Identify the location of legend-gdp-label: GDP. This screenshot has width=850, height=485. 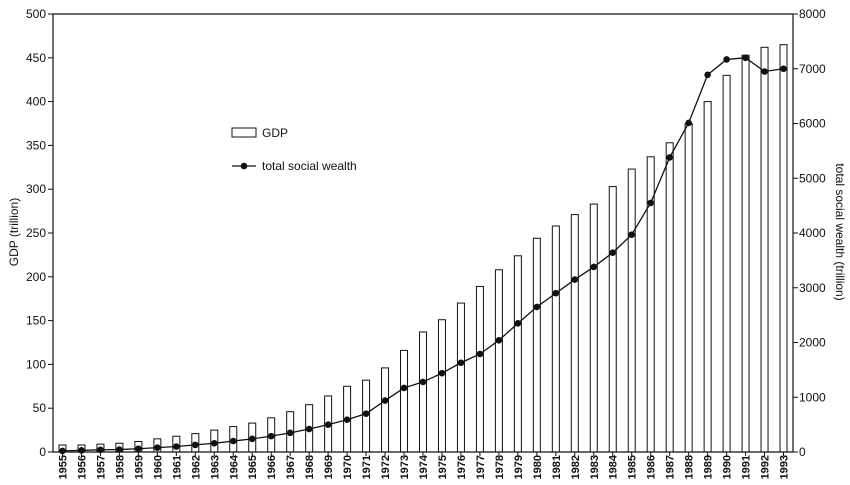
(275, 133).